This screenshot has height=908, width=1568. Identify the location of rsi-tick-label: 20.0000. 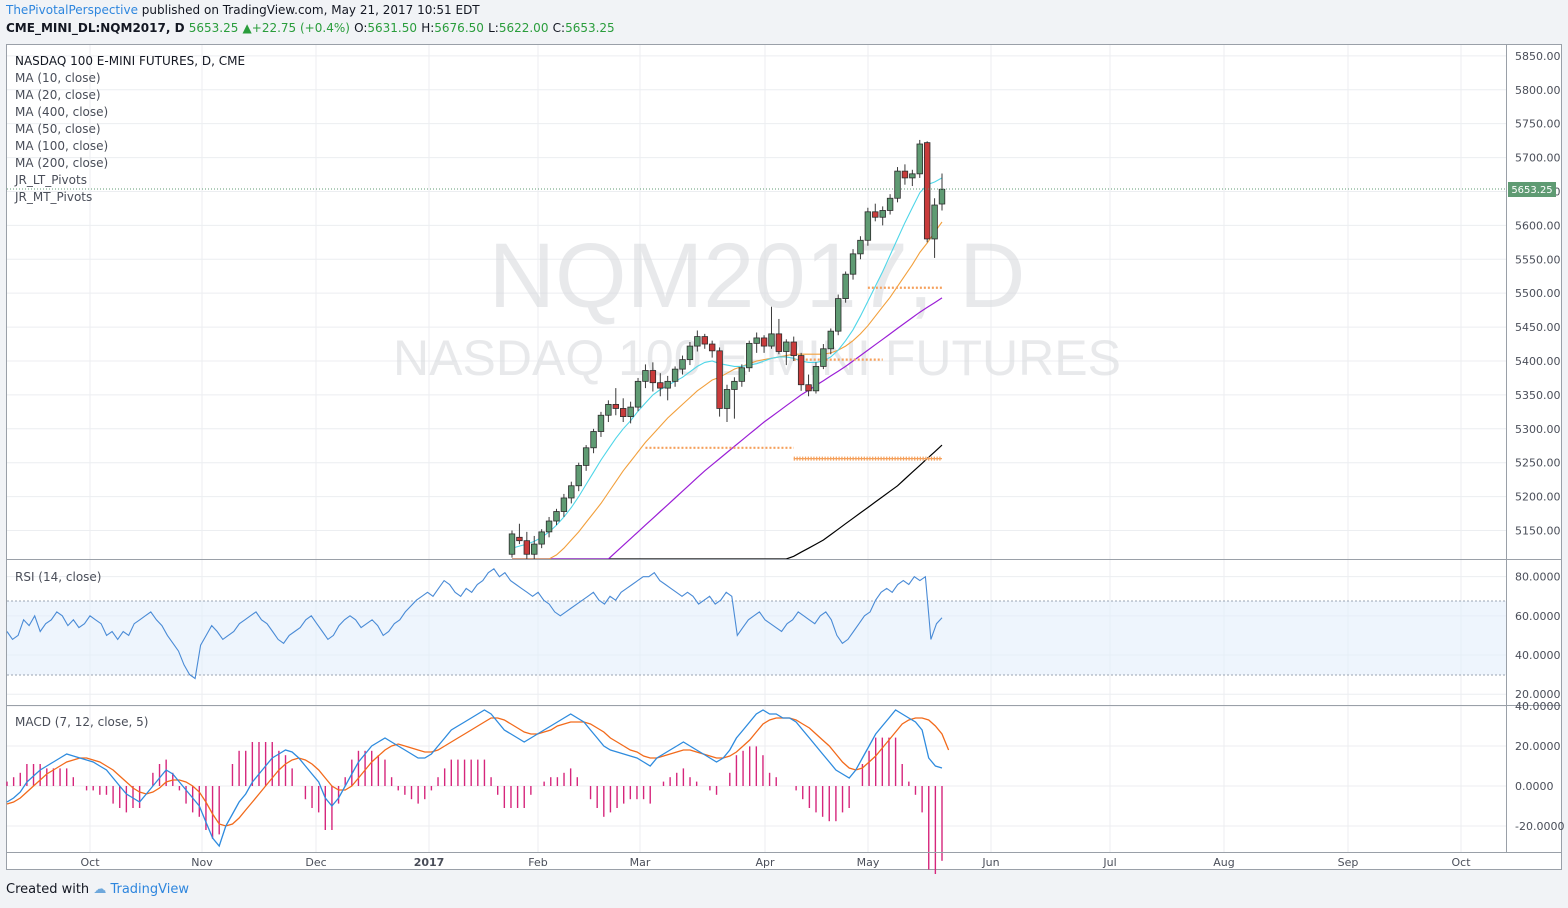
(1538, 694).